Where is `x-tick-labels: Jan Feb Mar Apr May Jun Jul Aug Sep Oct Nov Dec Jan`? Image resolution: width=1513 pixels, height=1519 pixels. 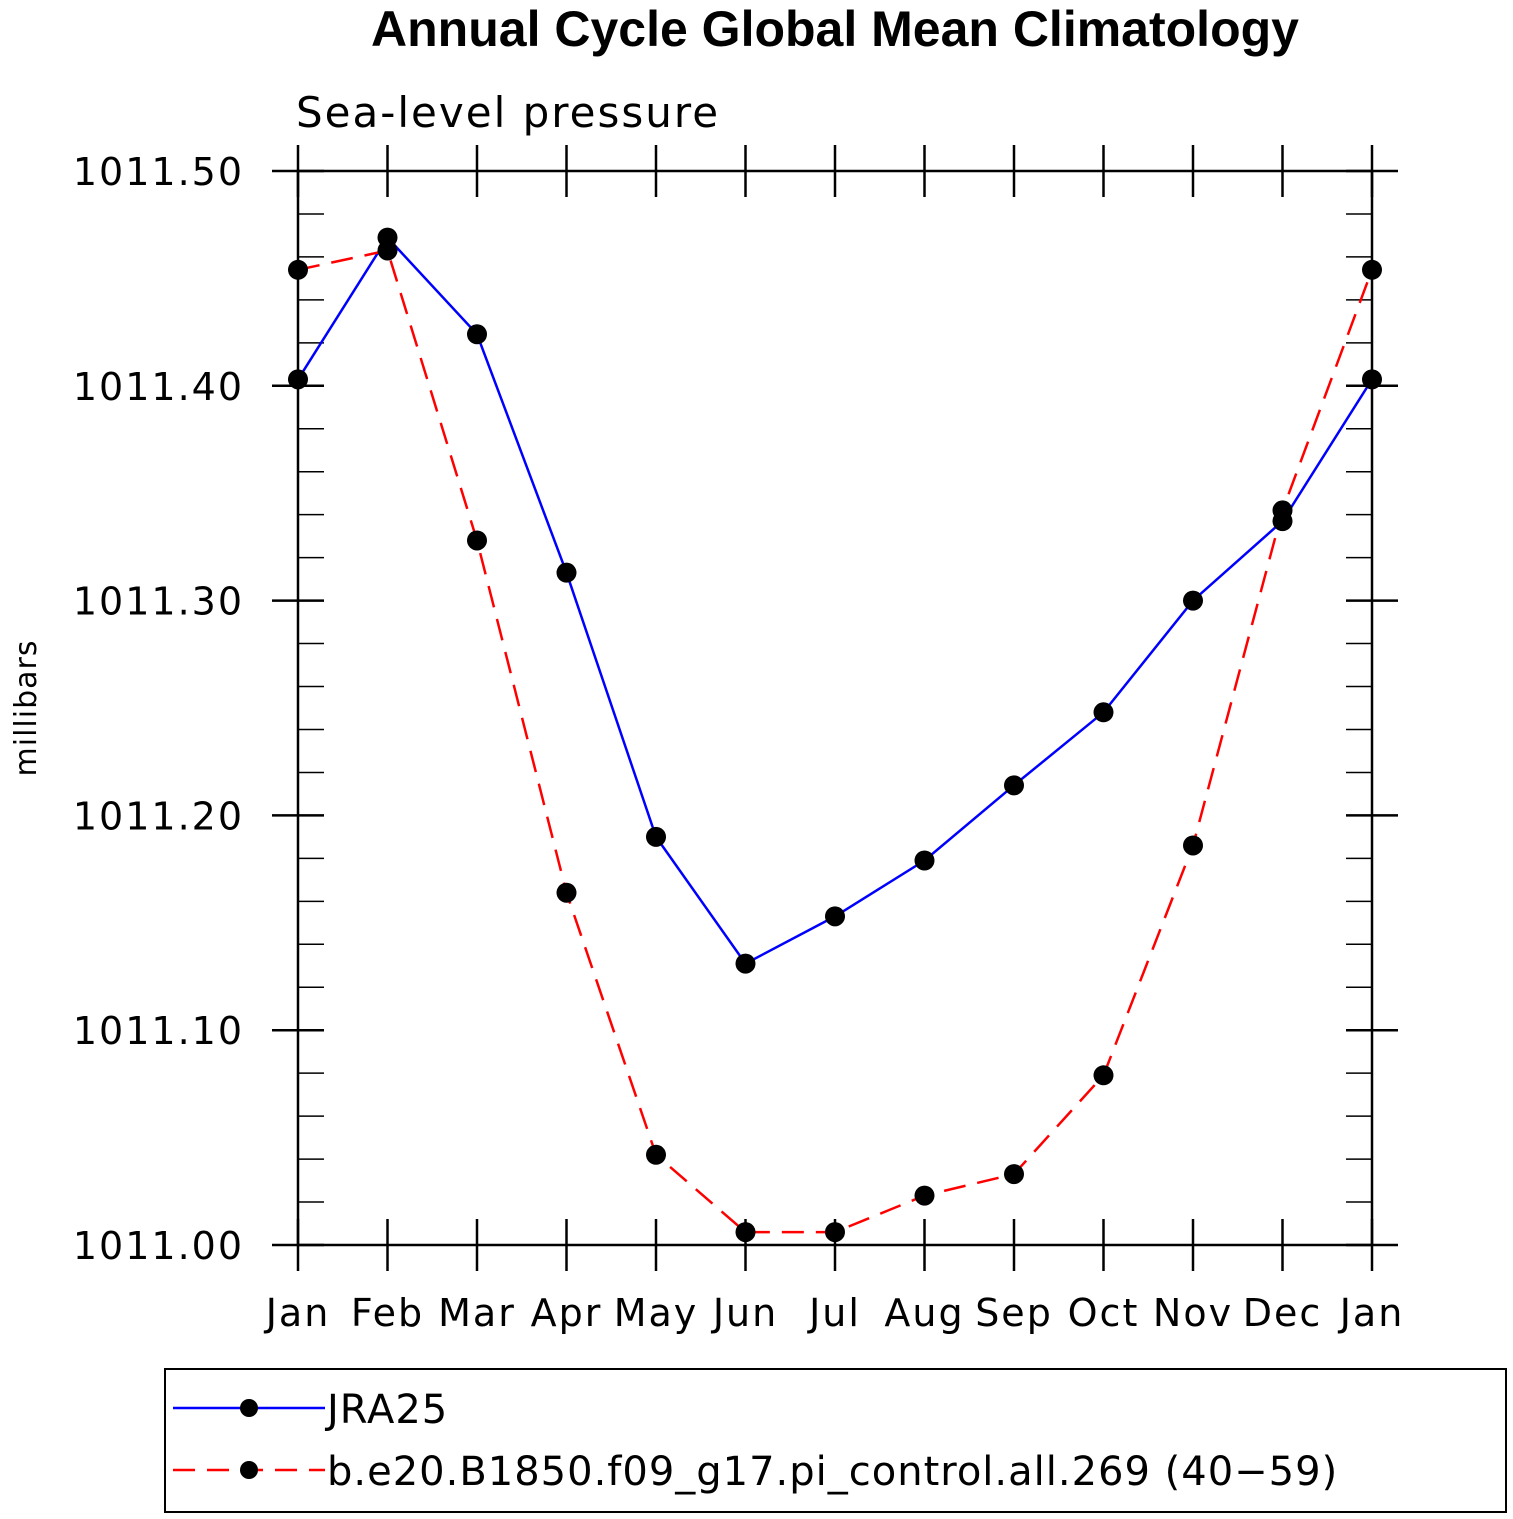 x-tick-labels: Jan Feb Mar Apr May Jun Jul Aug Sep Oct Nov Dec Jan is located at coordinates (834, 1313).